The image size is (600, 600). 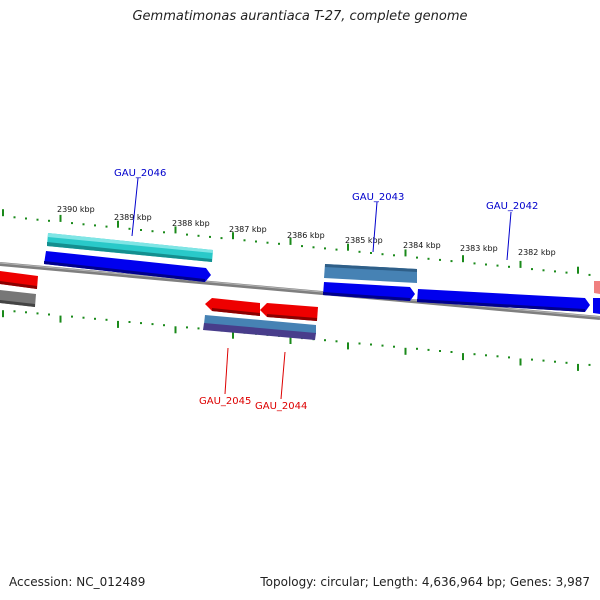 I want to click on cds-gray-left-edge, so click(x=18, y=298).